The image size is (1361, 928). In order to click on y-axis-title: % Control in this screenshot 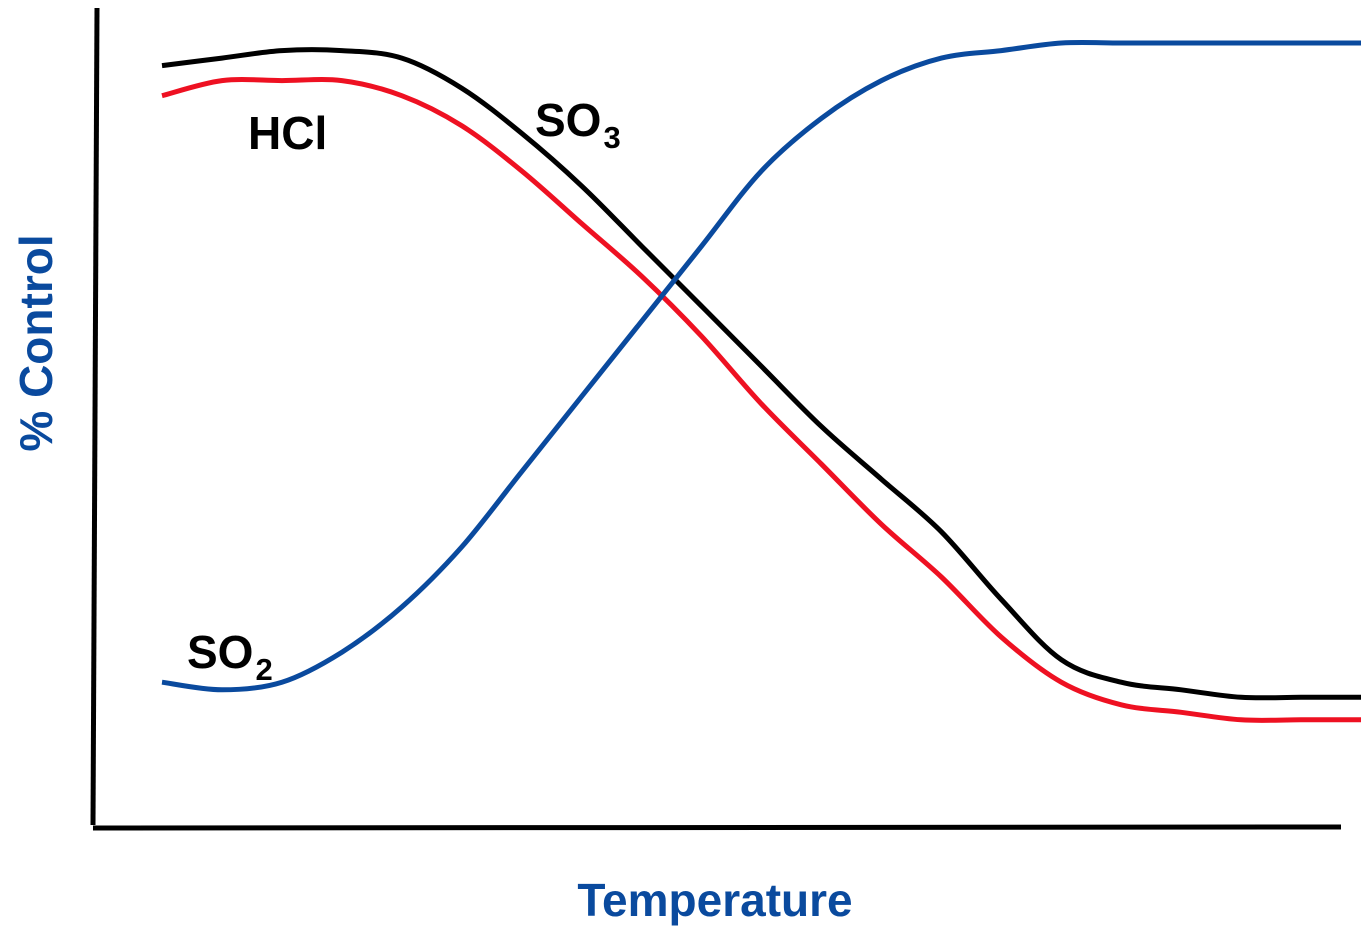, I will do `click(36, 342)`.